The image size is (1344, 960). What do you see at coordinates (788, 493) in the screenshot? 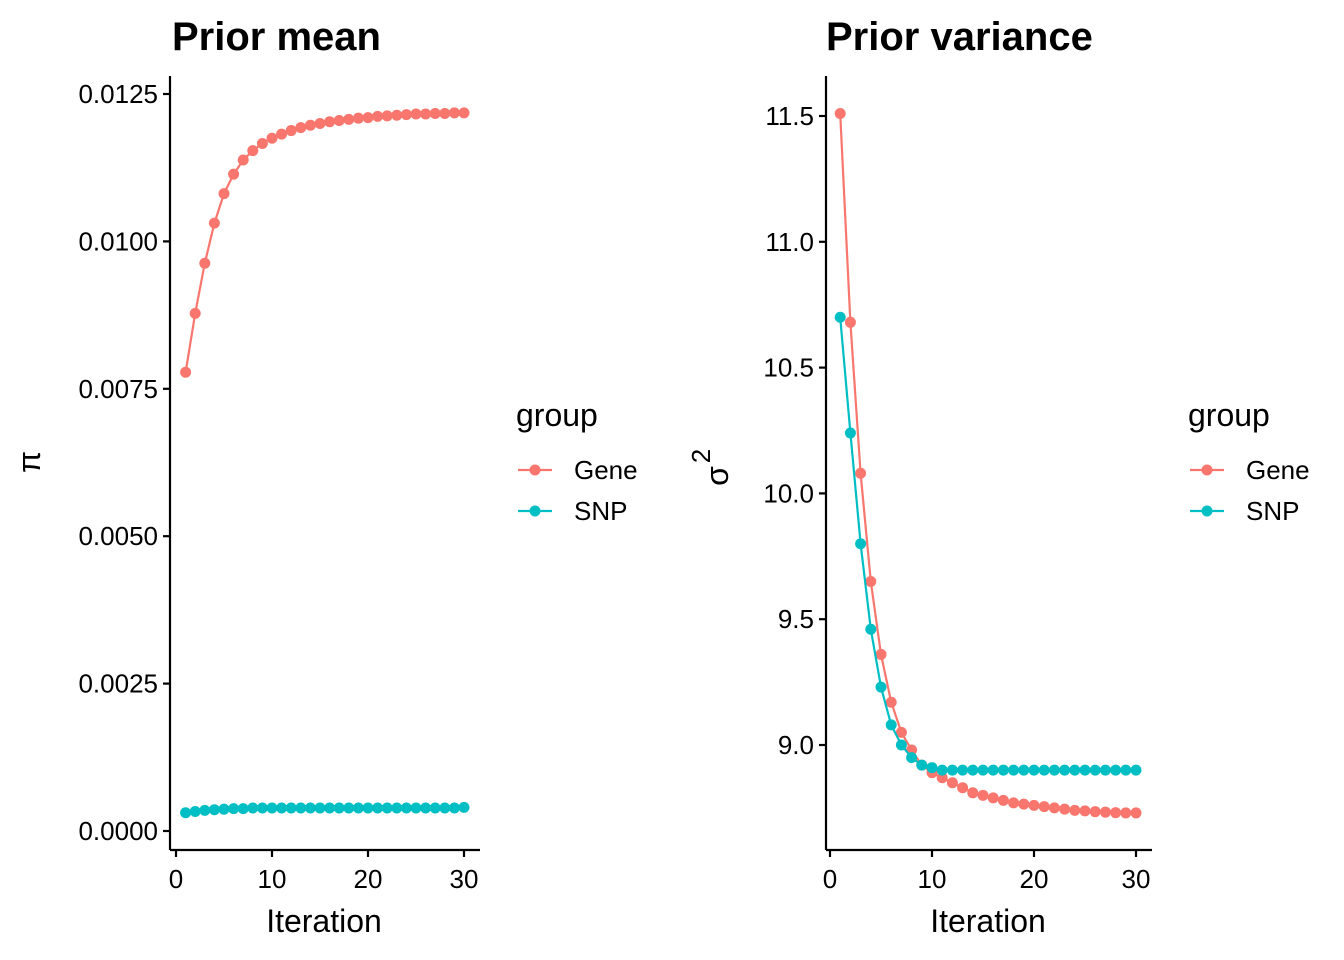
I see `y-tick-label: 10.0` at bounding box center [788, 493].